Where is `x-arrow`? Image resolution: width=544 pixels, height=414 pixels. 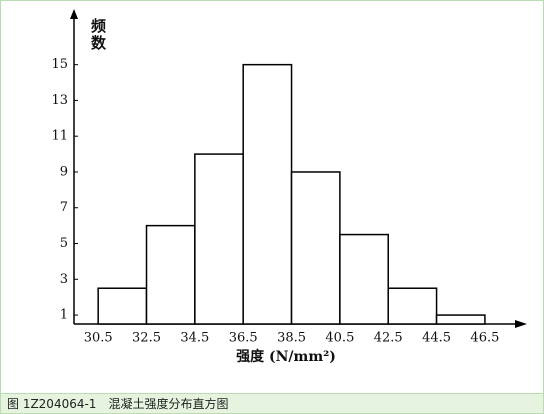 x-arrow is located at coordinates (521, 324).